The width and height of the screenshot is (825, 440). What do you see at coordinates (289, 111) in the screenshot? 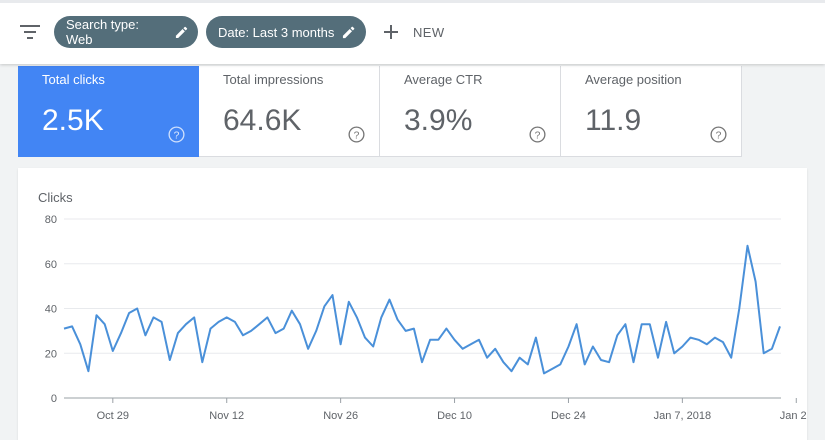
I see `metric-card-total-impressions: Total impressions 64.6K ?` at bounding box center [289, 111].